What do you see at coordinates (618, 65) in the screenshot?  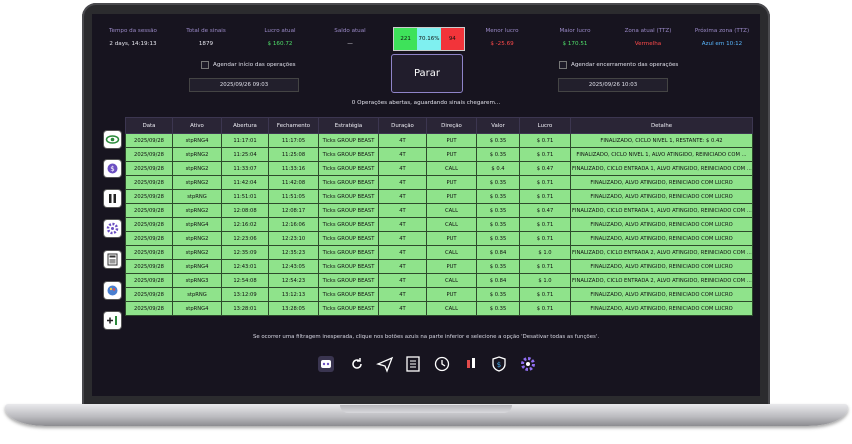 I see `schedule-end: Agendar encerramento das operações` at bounding box center [618, 65].